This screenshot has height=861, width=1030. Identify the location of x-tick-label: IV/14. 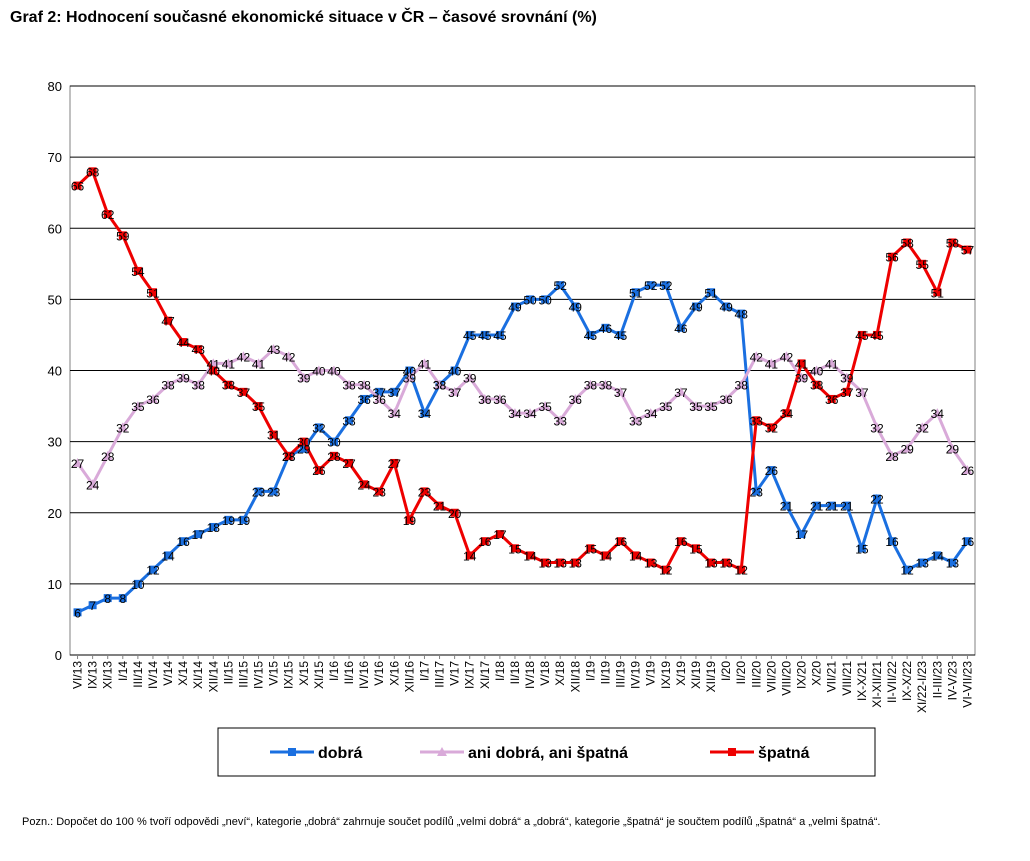
(153, 675).